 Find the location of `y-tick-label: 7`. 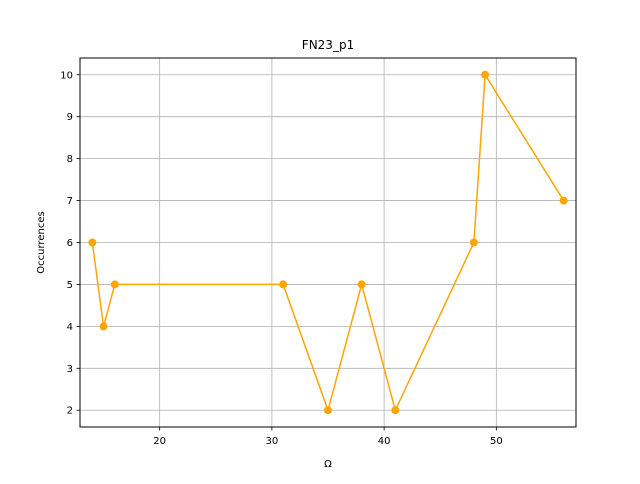

y-tick-label: 7 is located at coordinates (70, 201).